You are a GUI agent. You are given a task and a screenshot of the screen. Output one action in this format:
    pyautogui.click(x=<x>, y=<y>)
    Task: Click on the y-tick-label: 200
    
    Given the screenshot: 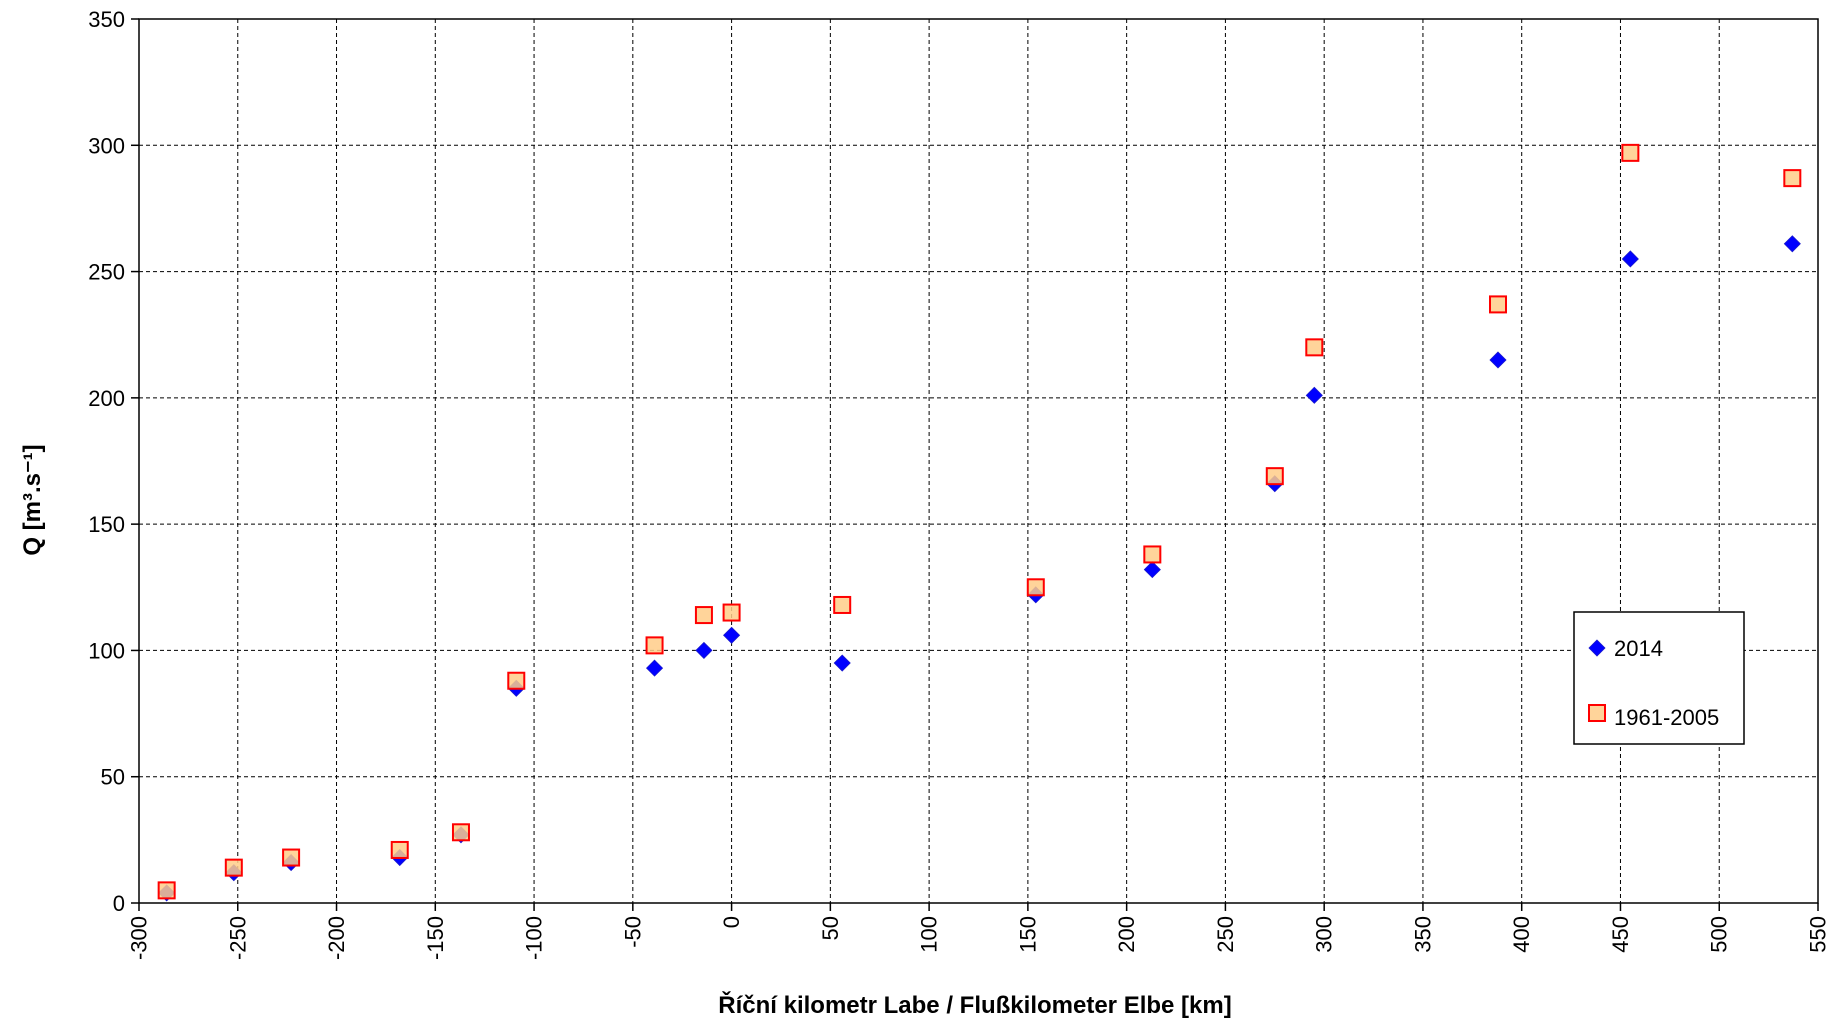 What is the action you would take?
    pyautogui.click(x=106, y=398)
    